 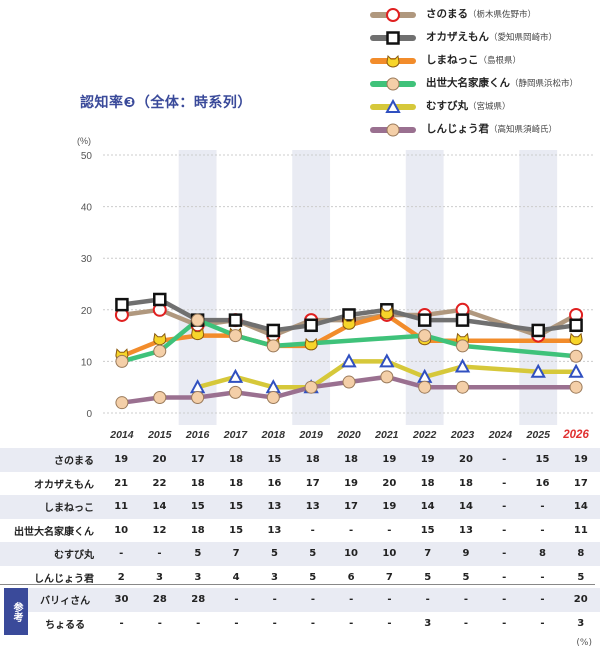 I want to click on y-tick-label: 30, so click(x=87, y=259).